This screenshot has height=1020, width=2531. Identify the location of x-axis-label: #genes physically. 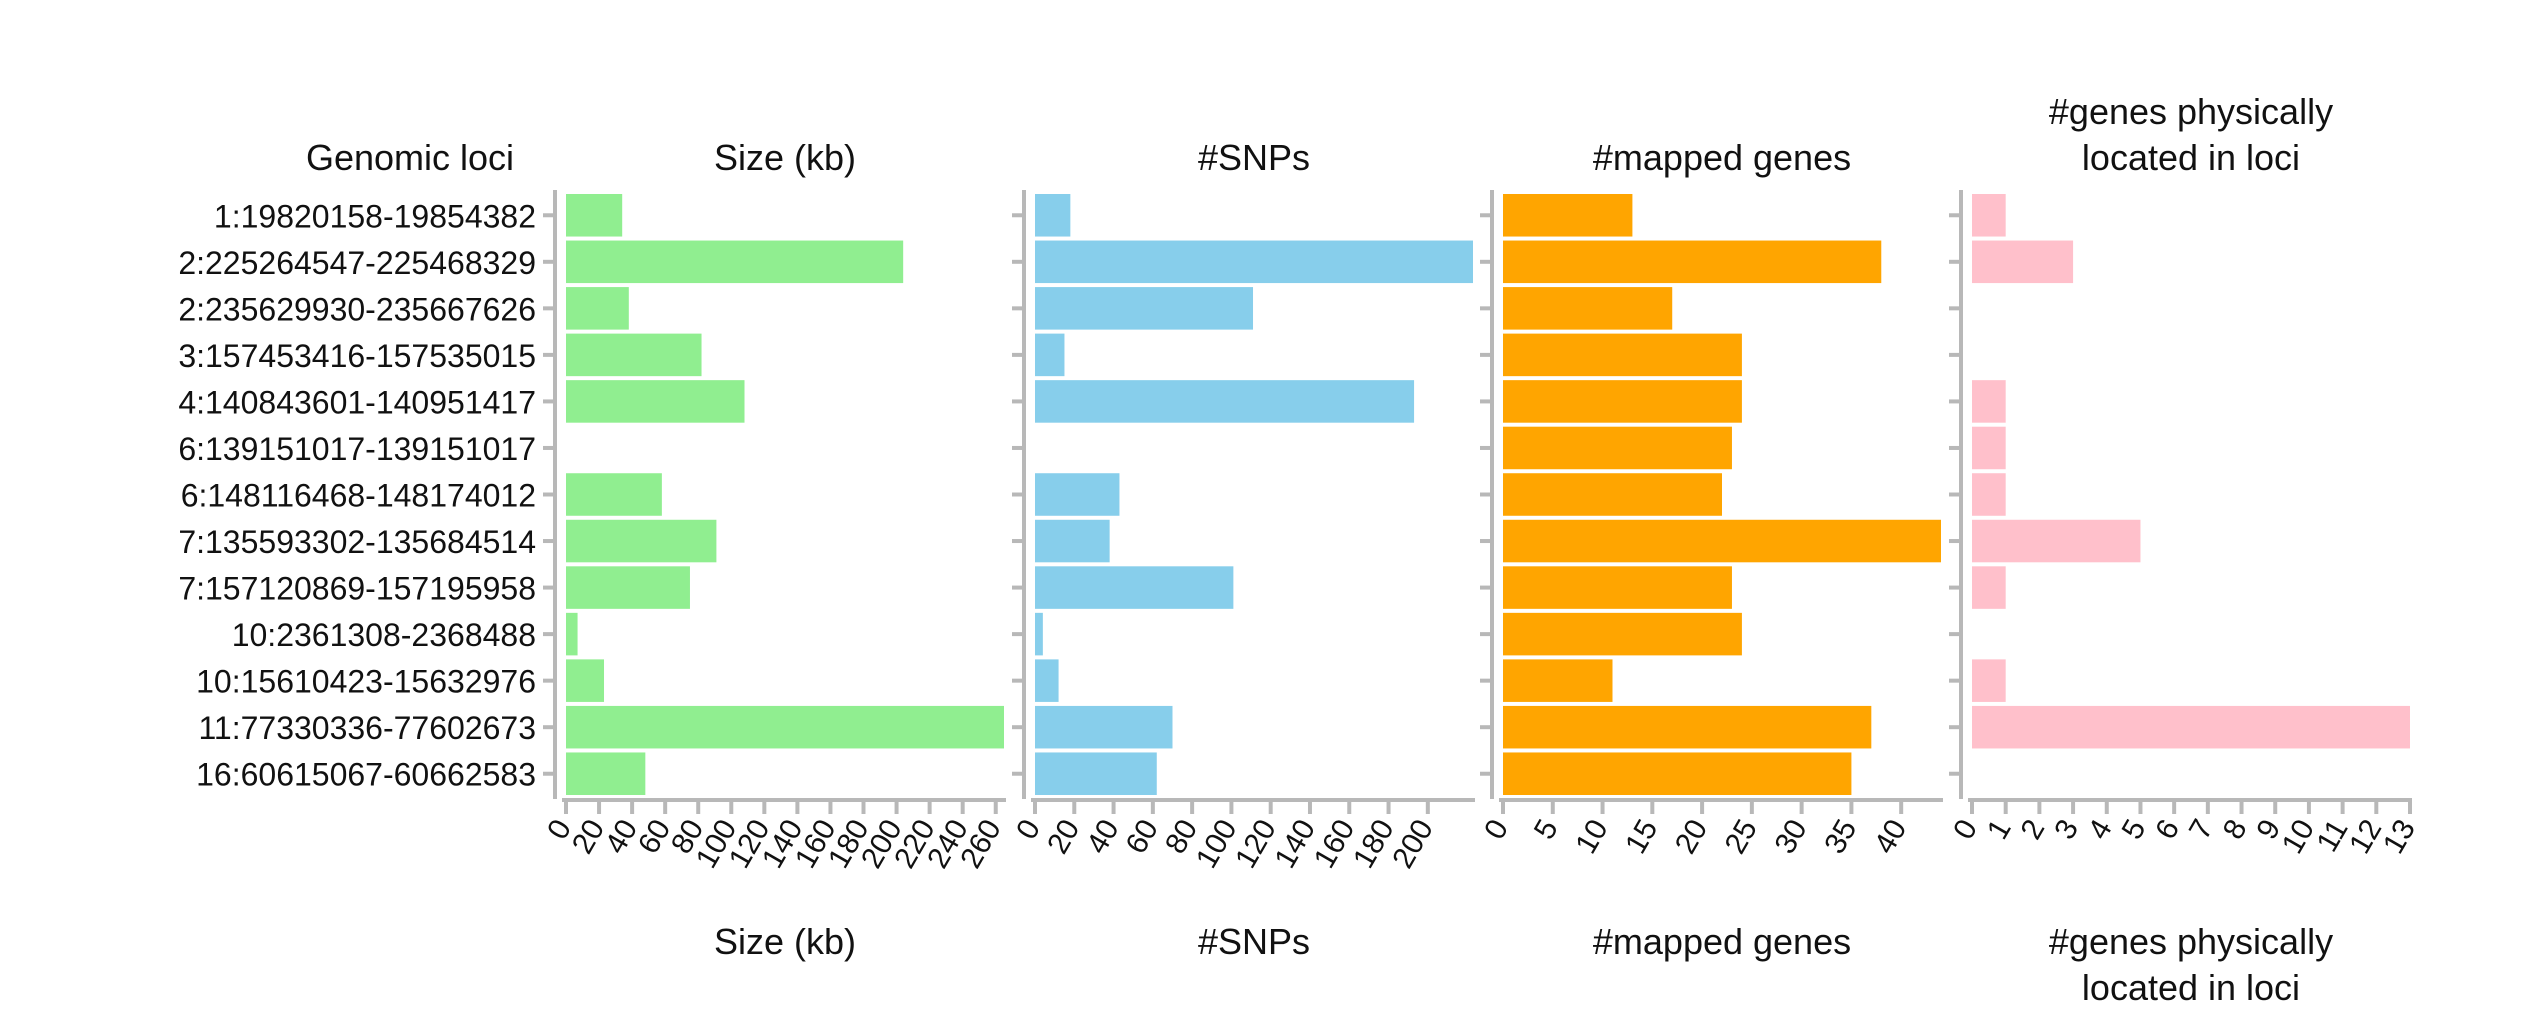
(2191, 941).